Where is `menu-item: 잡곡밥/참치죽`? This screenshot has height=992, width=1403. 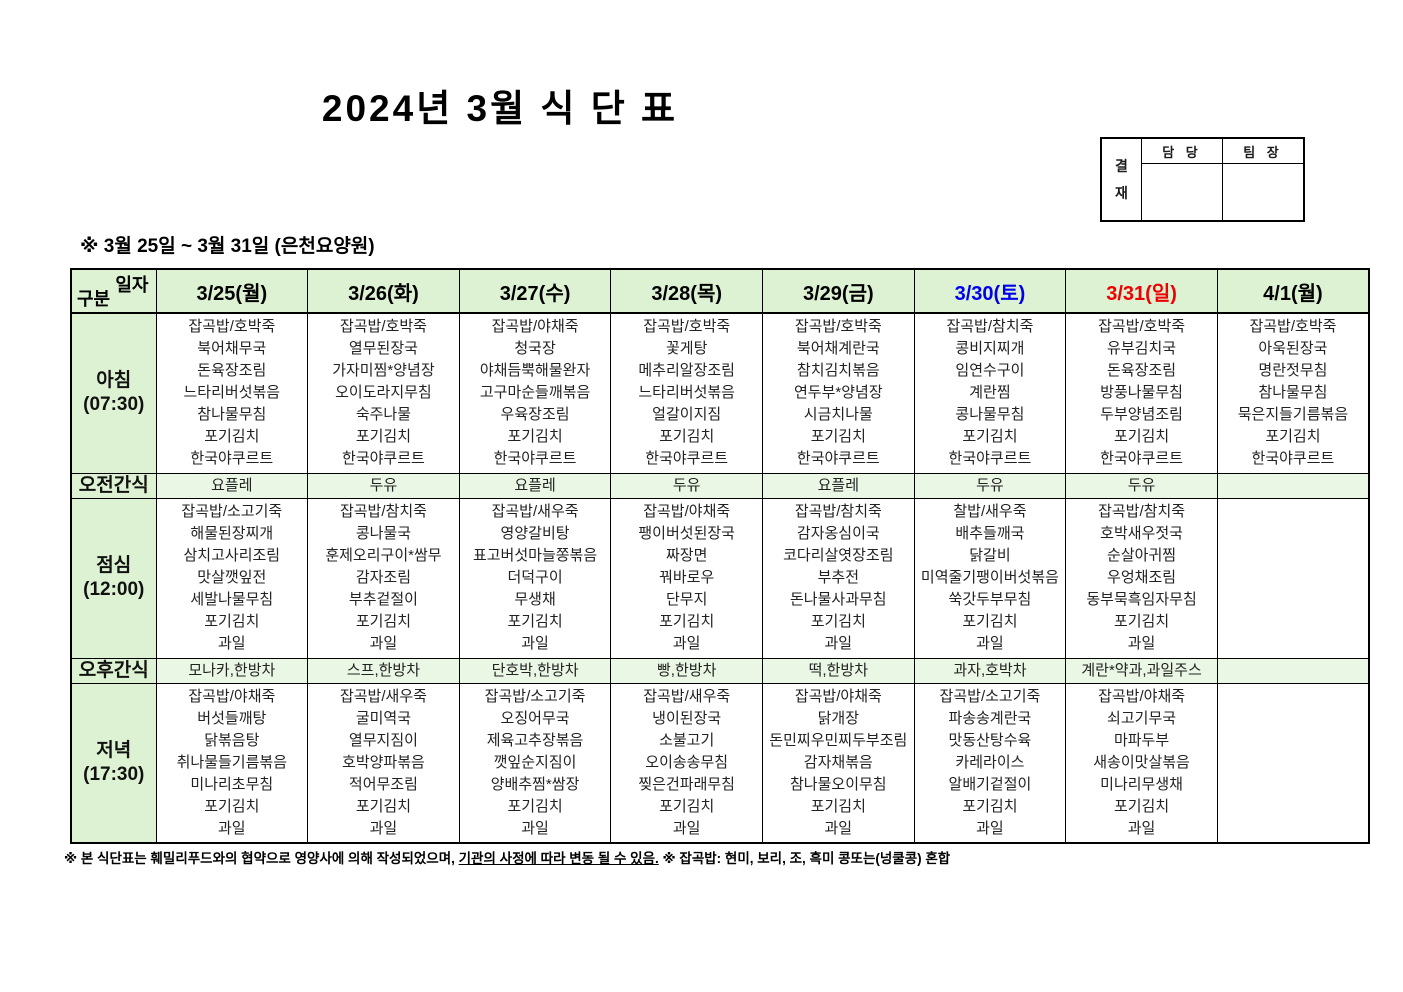
menu-item: 잡곡밥/참치죽 is located at coordinates (1142, 511).